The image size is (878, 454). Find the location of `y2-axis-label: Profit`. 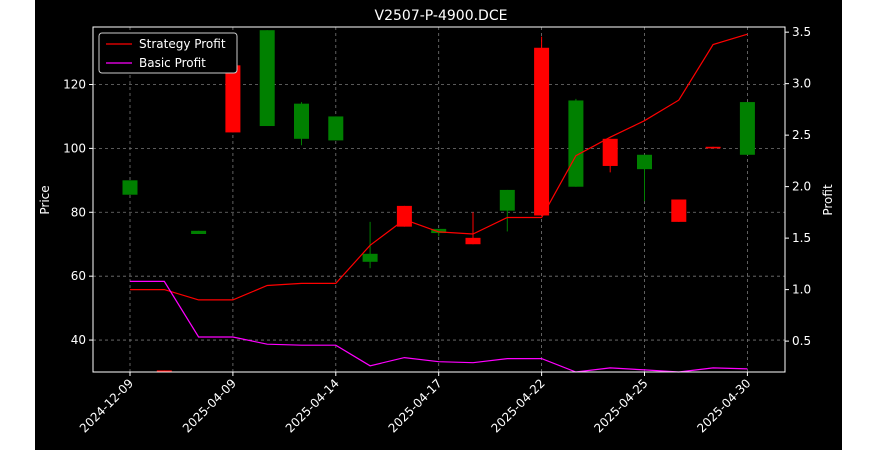

y2-axis-label: Profit is located at coordinates (828, 200).